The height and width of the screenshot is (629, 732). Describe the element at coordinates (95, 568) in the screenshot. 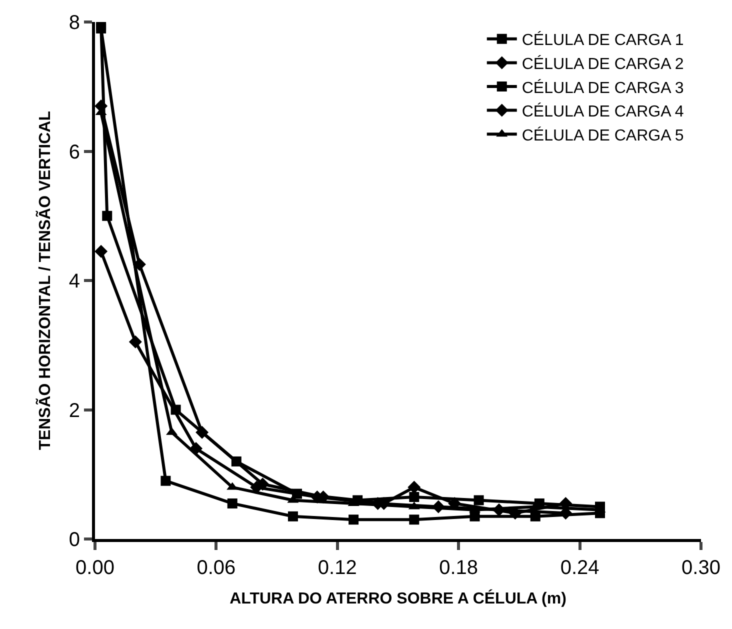

I see `x-tick-label: 0.00` at that location.